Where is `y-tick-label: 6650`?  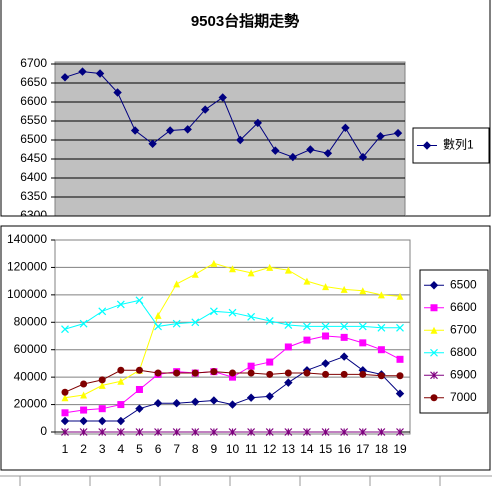
y-tick-label: 6650 is located at coordinates (33, 82).